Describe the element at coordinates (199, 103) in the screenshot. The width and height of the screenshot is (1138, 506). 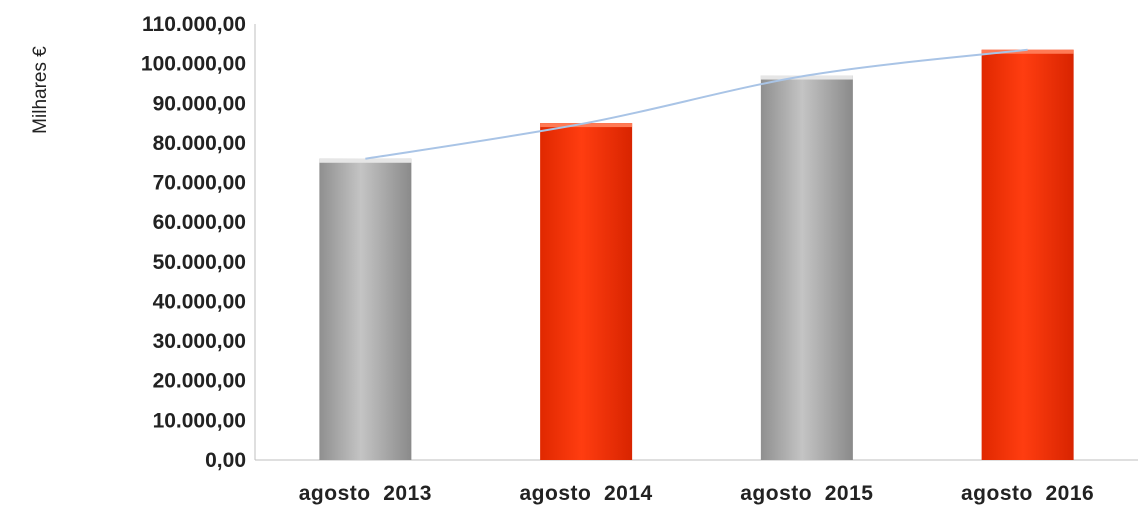
I see `y-tick-label: 90.000,00` at that location.